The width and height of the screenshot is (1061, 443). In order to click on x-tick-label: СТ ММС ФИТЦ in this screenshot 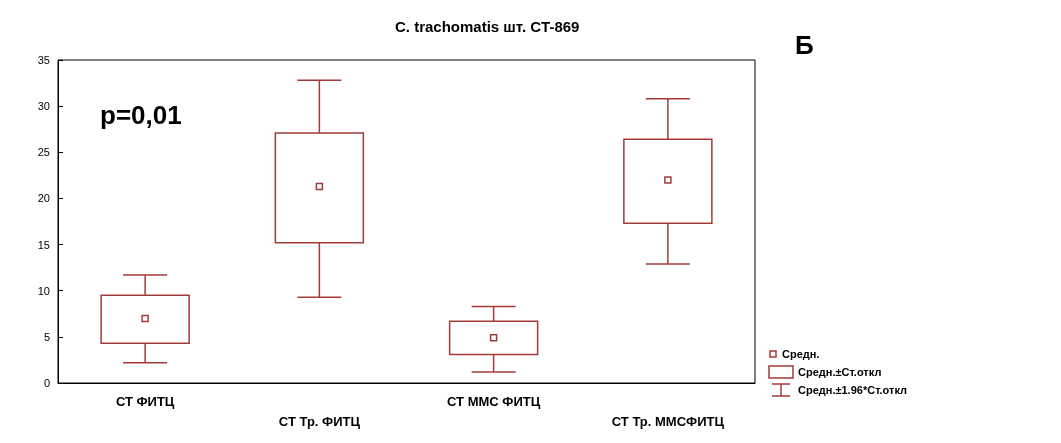, I will do `click(494, 401)`.